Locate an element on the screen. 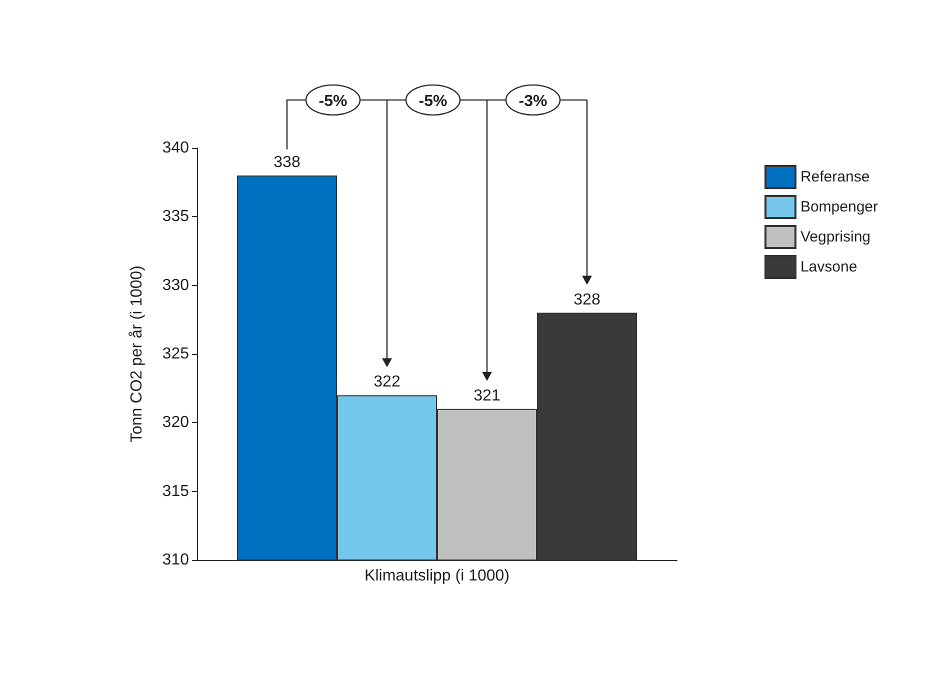 This screenshot has height=680, width=943. legend-label: Vegprising is located at coordinates (835, 237).